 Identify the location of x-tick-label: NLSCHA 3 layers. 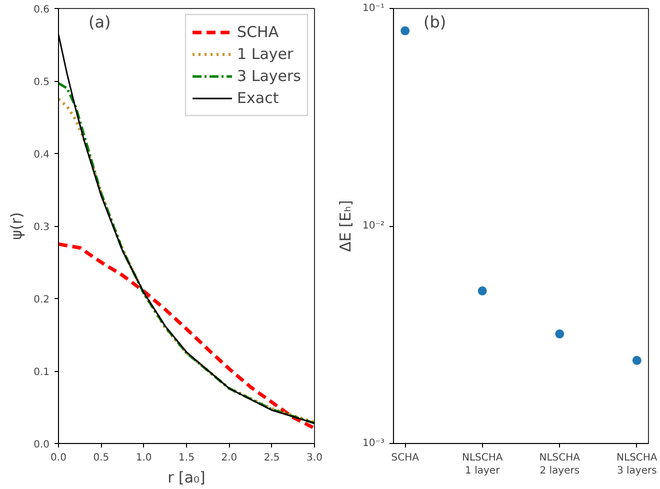
(637, 464).